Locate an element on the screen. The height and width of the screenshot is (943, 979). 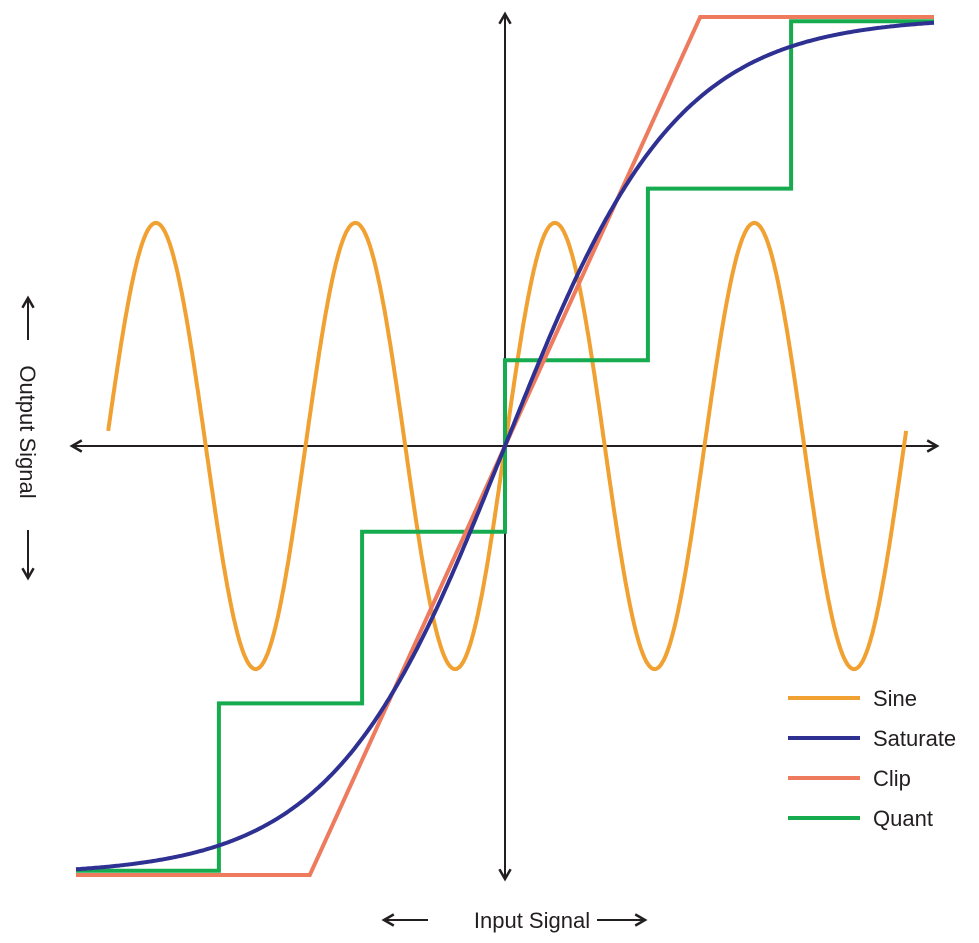
y-axis-label: Output Signal is located at coordinates (27, 431).